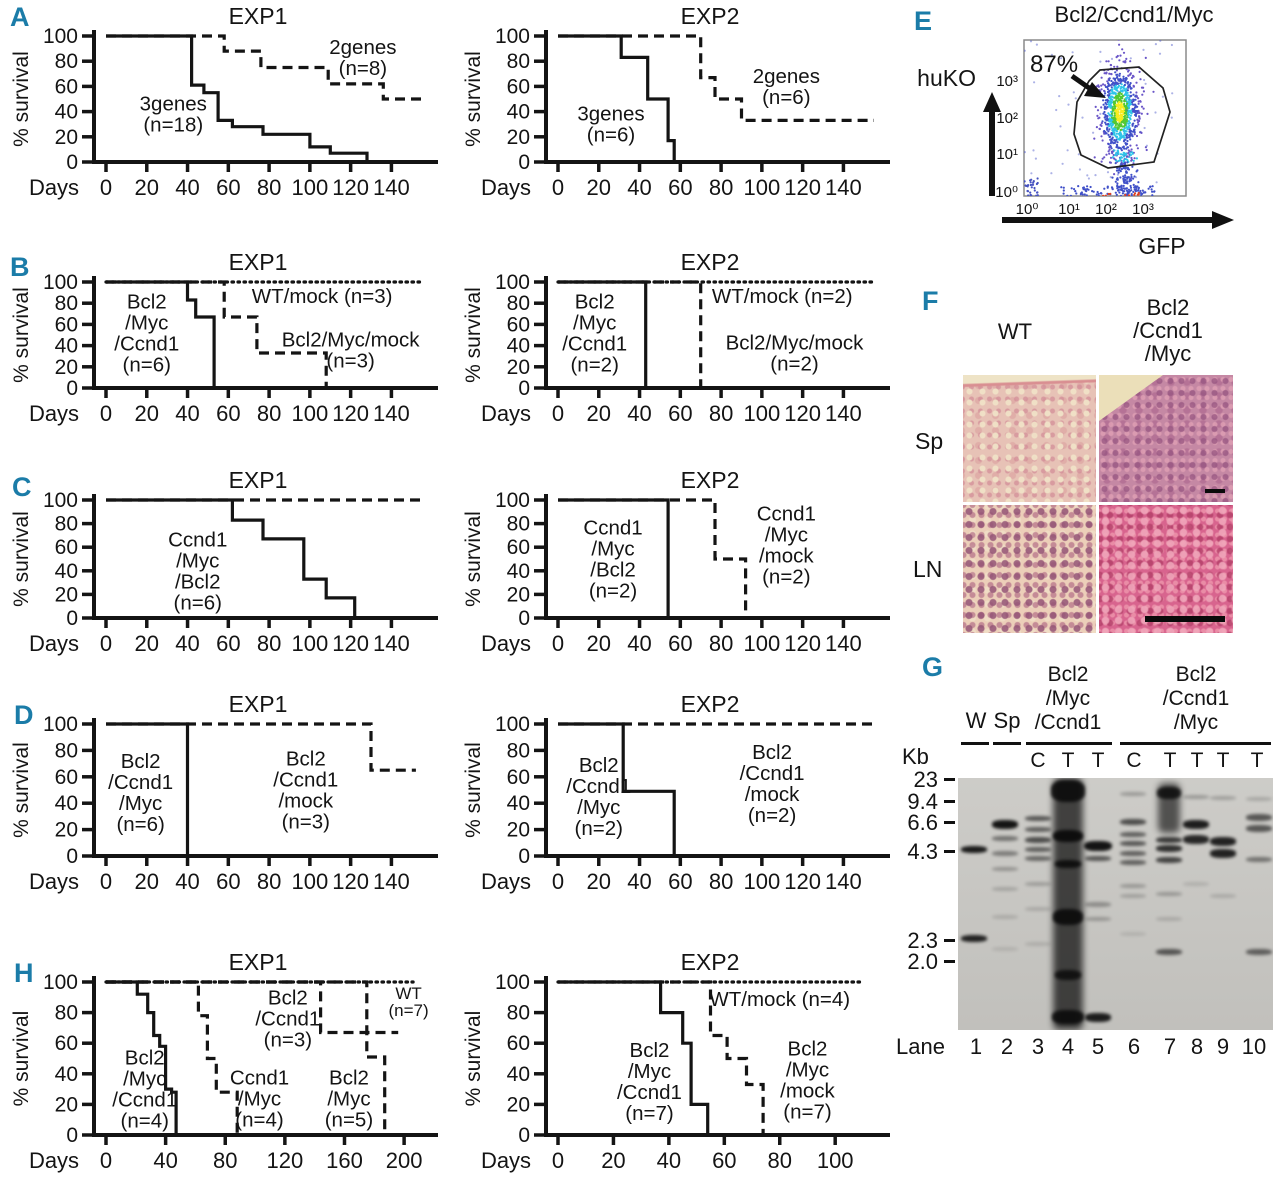  Describe the element at coordinates (1068, 722) in the screenshot. I see `blot-group1-line3: /Ccnd1` at that location.